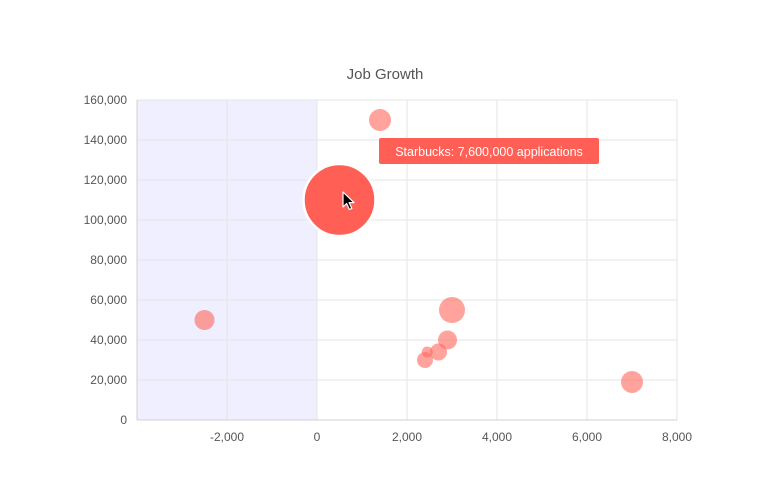 The image size is (770, 492). I want to click on x-tick-label: 4,000, so click(497, 437).